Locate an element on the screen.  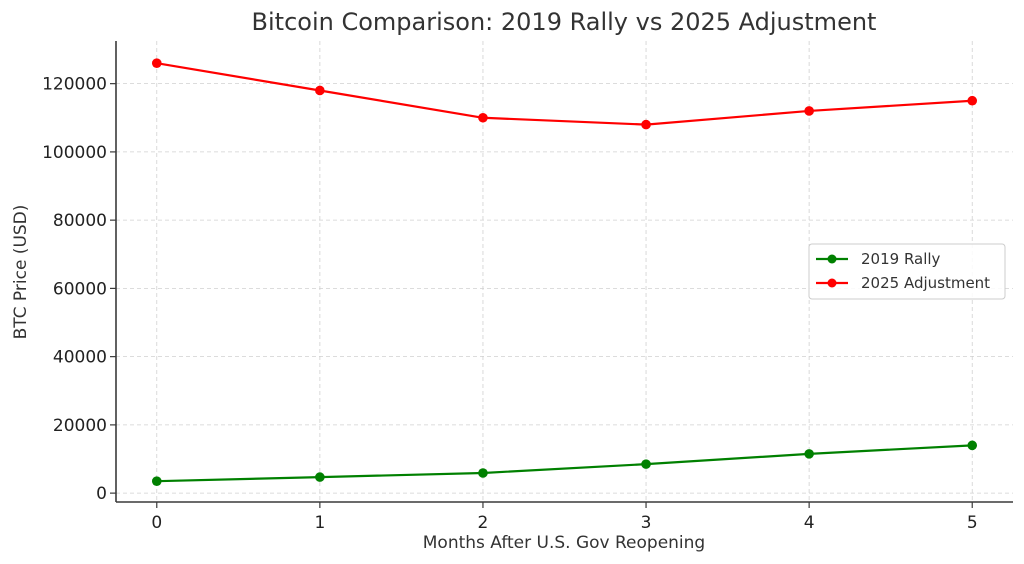
y-tick-label: 20000 is located at coordinates (80, 426).